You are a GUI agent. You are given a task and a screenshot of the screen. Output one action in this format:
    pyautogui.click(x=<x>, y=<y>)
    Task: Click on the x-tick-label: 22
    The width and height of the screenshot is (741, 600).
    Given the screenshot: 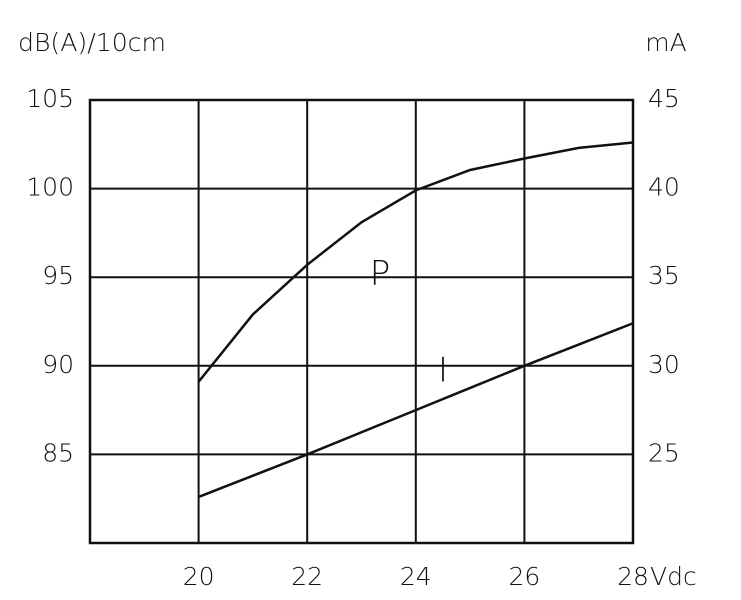 What is the action you would take?
    pyautogui.click(x=307, y=576)
    